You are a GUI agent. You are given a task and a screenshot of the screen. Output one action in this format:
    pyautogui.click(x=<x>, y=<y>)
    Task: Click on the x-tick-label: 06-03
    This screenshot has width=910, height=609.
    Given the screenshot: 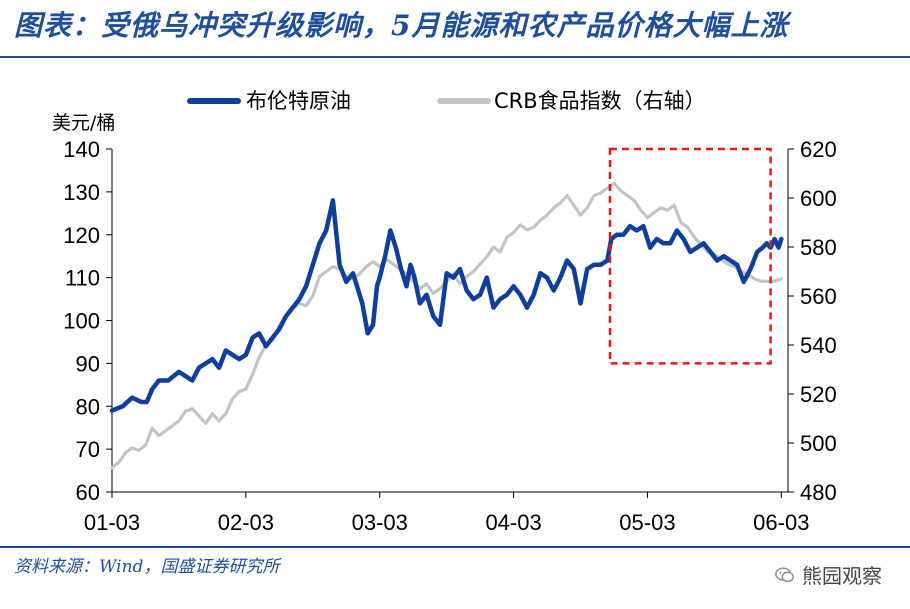 What is the action you would take?
    pyautogui.click(x=781, y=522)
    